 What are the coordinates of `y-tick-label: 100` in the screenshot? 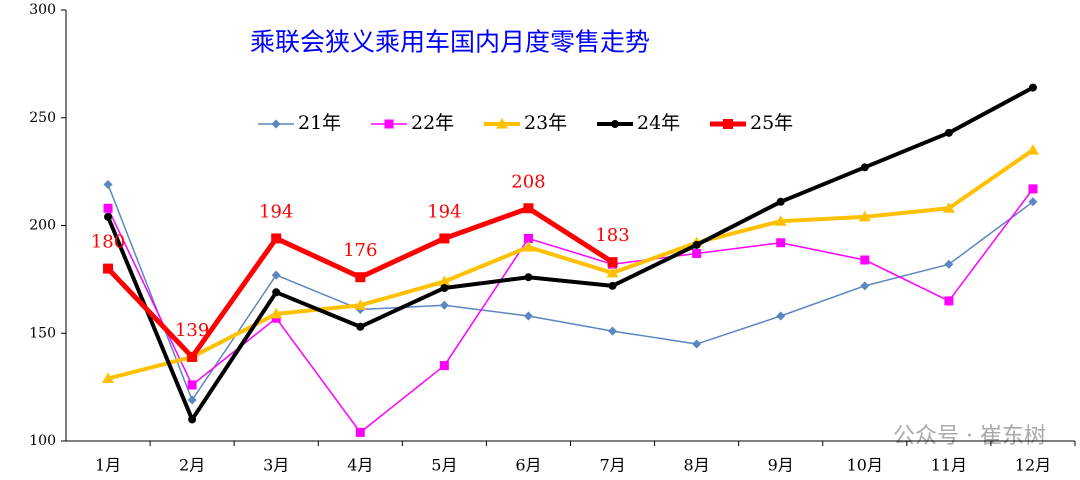 It's located at (42, 441).